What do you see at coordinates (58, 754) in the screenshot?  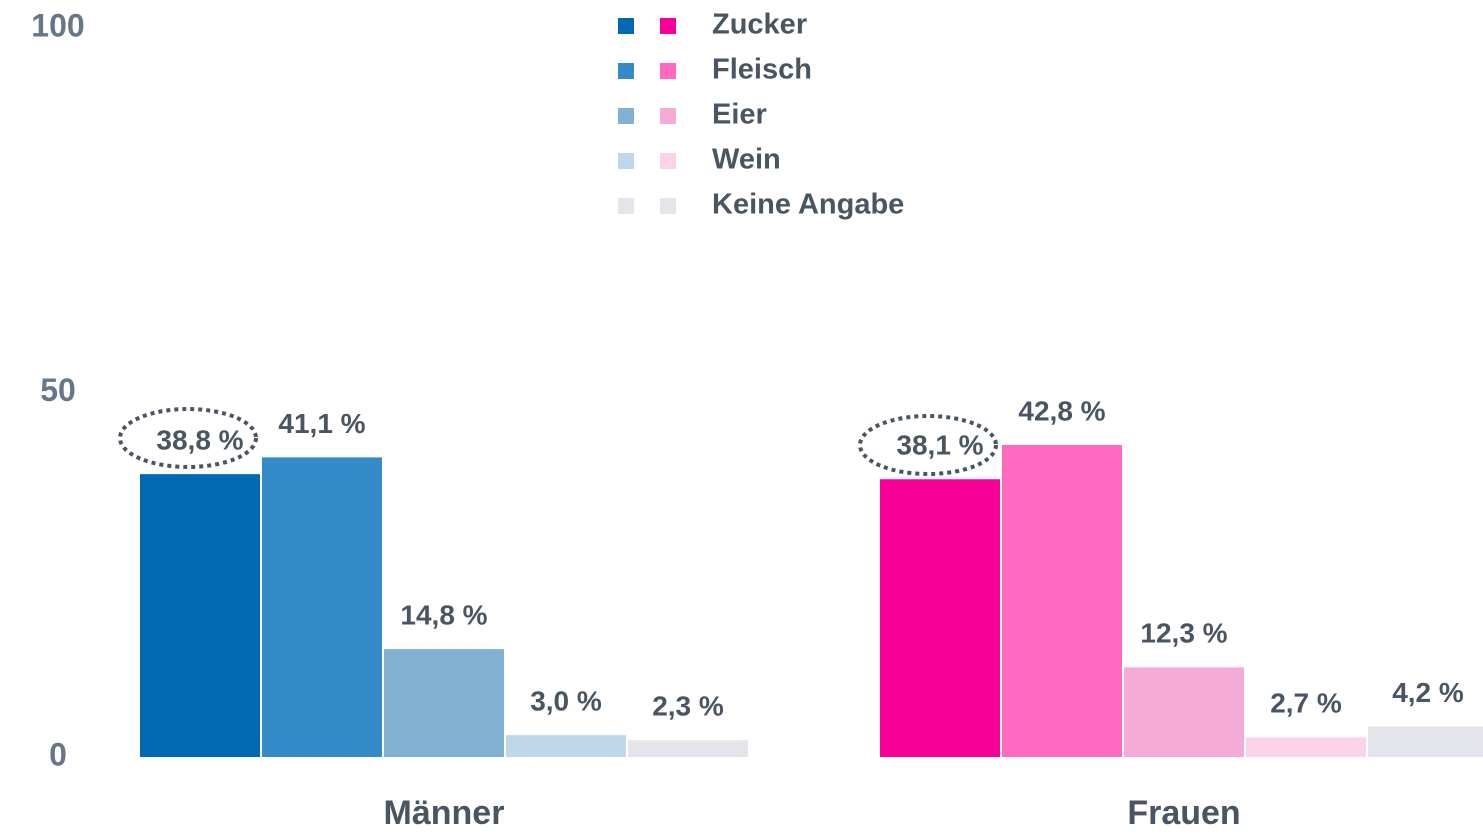 I see `y-tick-label: 0` at bounding box center [58, 754].